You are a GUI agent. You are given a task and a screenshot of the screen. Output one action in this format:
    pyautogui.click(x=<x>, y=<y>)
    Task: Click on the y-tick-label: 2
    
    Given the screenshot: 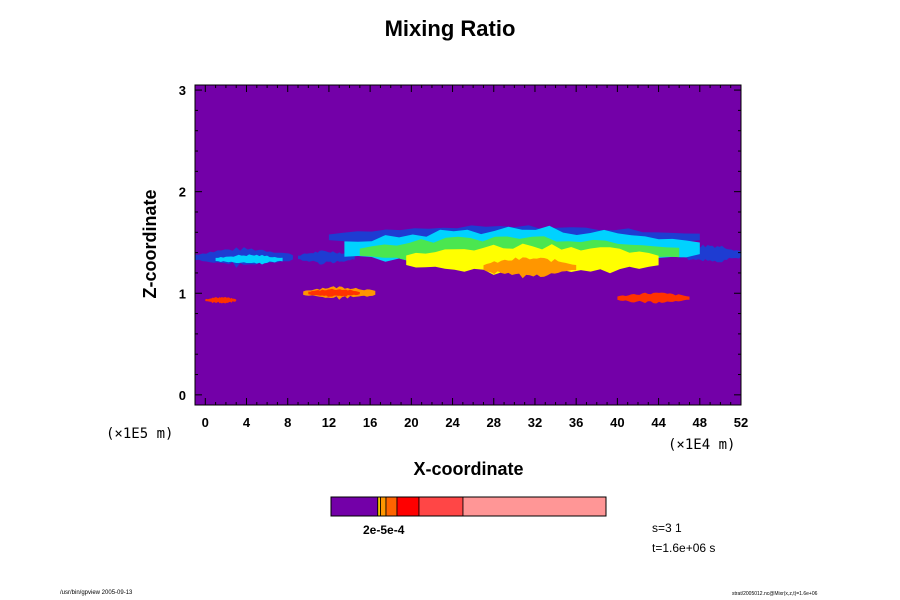 What is the action you would take?
    pyautogui.click(x=182, y=192)
    